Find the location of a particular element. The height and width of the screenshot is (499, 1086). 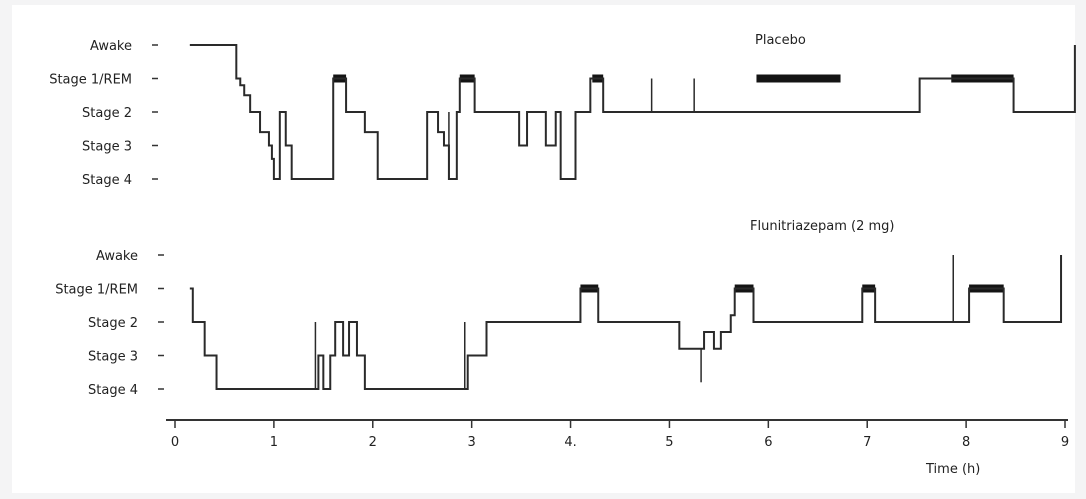

placebo-stage-label-2: Stage 2 is located at coordinates (107, 113).